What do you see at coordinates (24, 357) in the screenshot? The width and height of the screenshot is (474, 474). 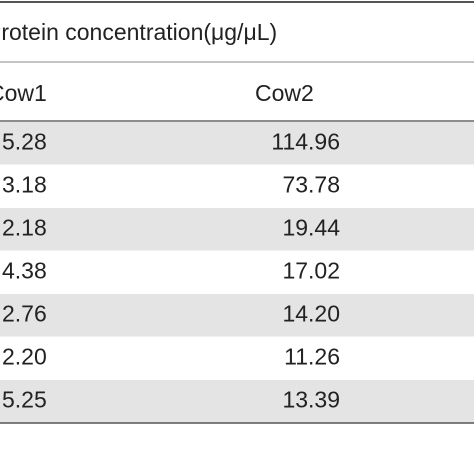 I see `cell: 2.20` at bounding box center [24, 357].